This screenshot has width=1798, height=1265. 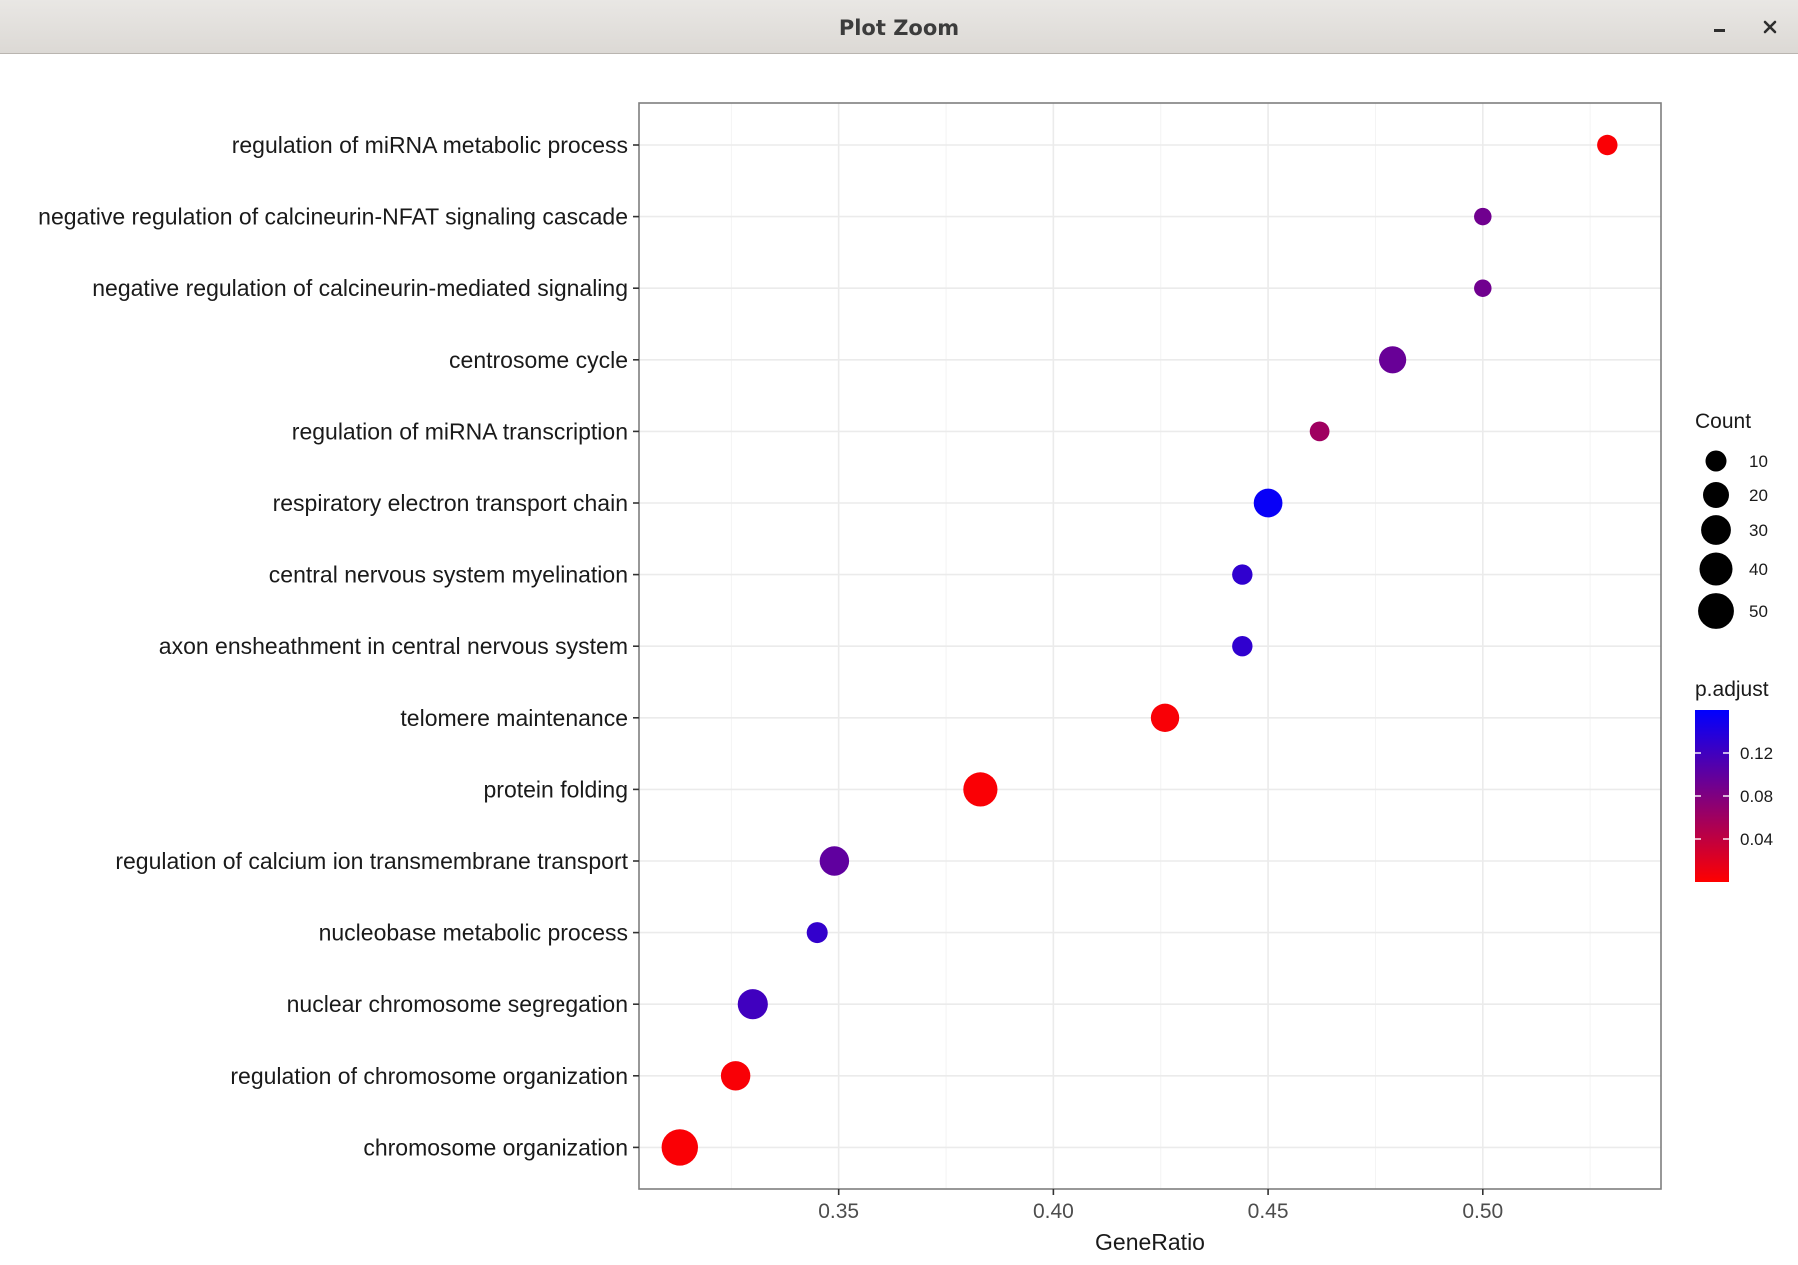 What do you see at coordinates (1268, 1211) in the screenshot?
I see `x-tick-label: 0.45` at bounding box center [1268, 1211].